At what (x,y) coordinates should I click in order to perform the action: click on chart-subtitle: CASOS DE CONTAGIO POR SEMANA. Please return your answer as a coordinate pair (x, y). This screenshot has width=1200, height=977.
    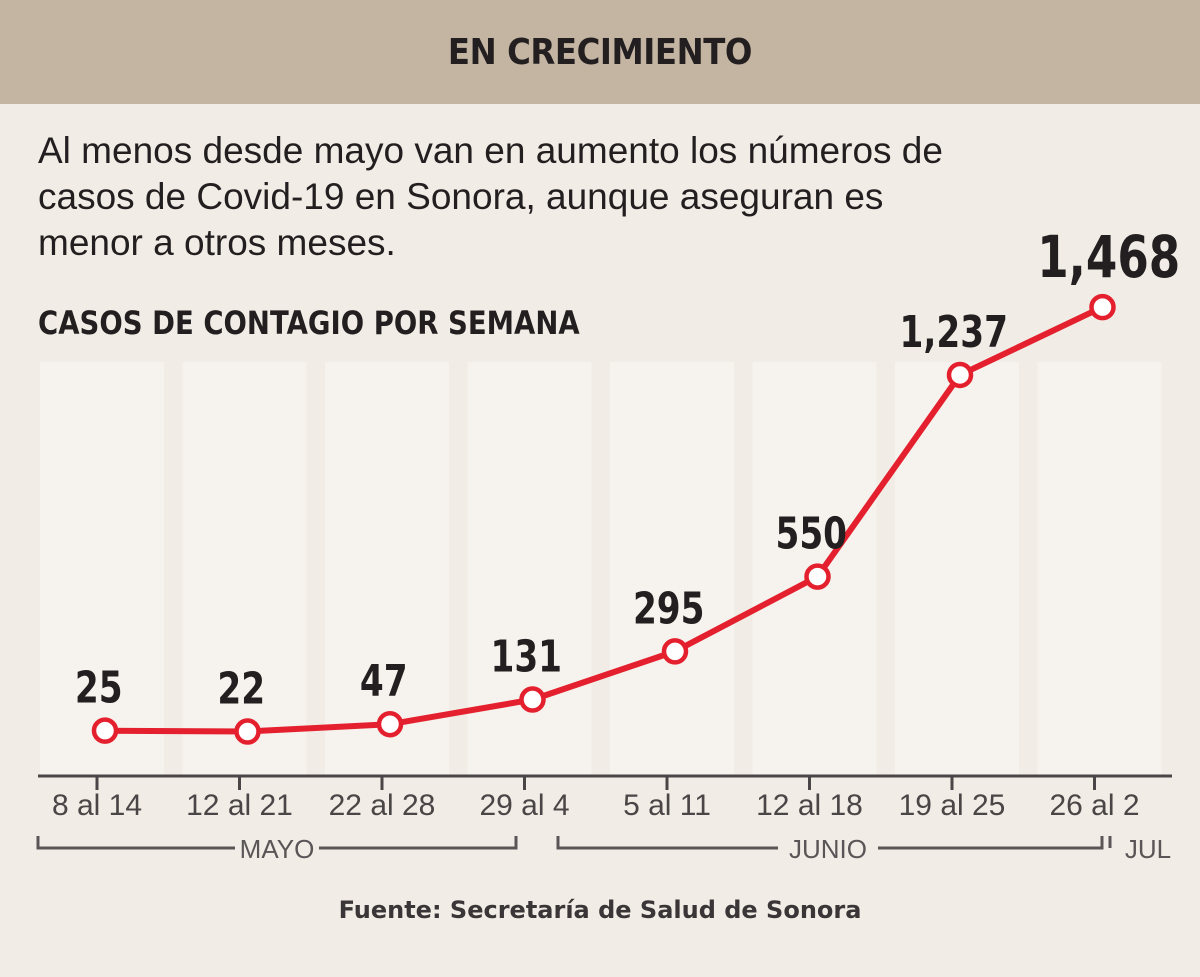
    Looking at the image, I should click on (309, 323).